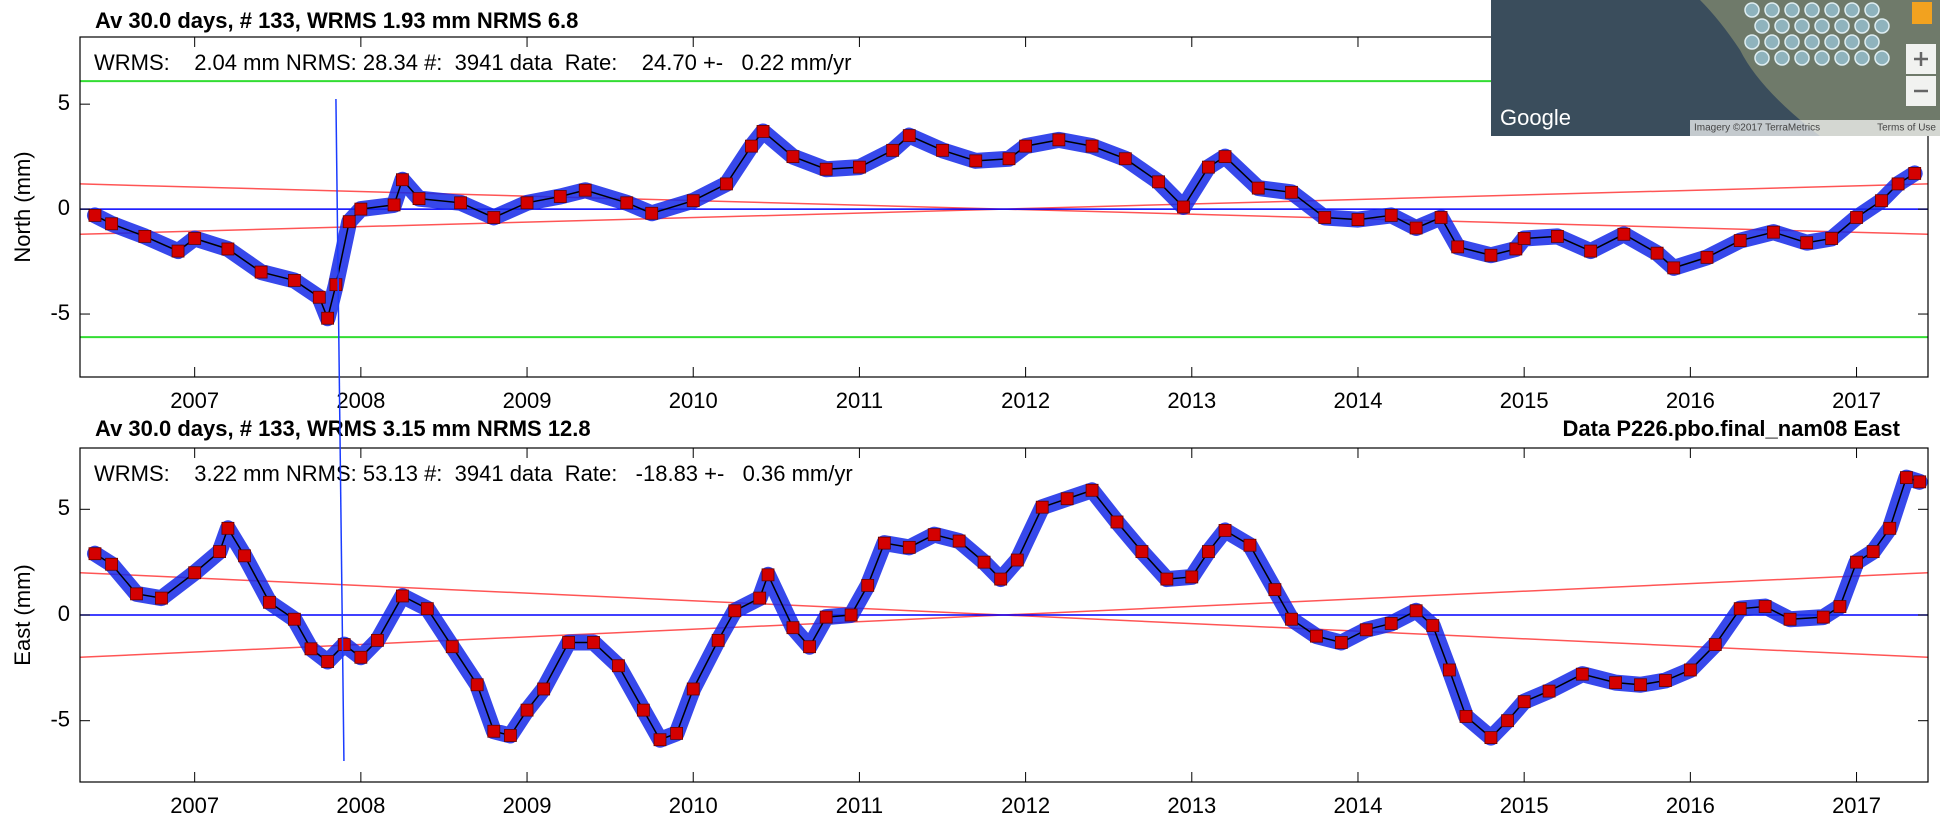  What do you see at coordinates (859, 805) in the screenshot?
I see `x-tick-label: 2011` at bounding box center [859, 805].